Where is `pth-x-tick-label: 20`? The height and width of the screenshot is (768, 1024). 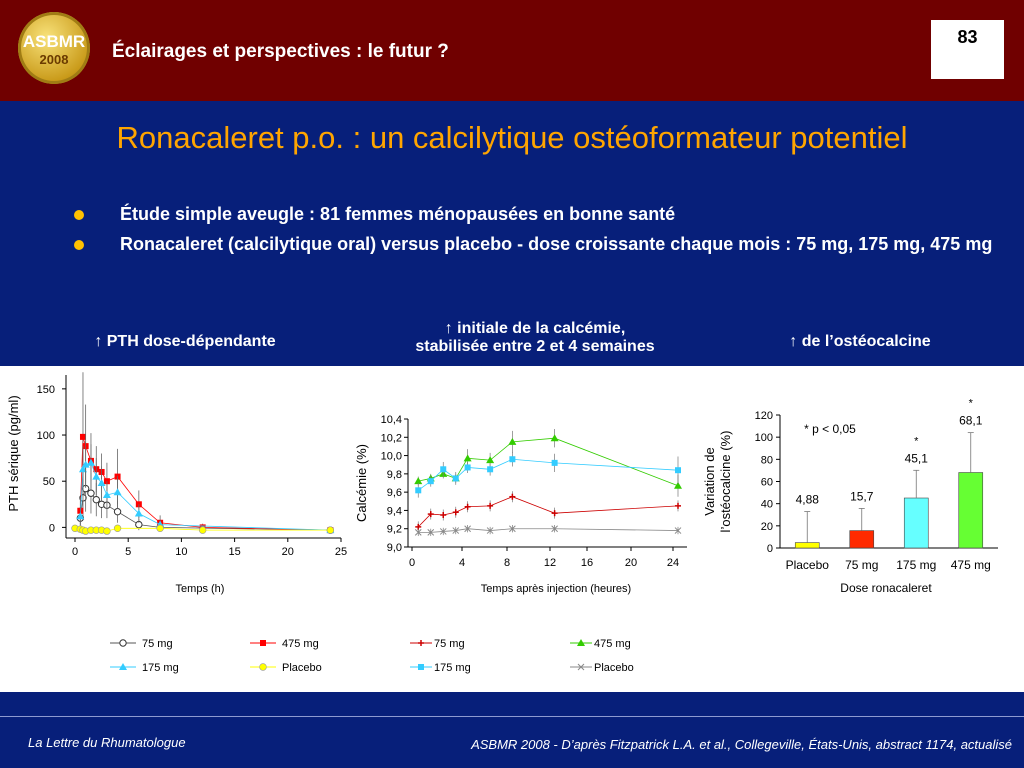
pth-x-tick-label: 20 is located at coordinates (288, 552).